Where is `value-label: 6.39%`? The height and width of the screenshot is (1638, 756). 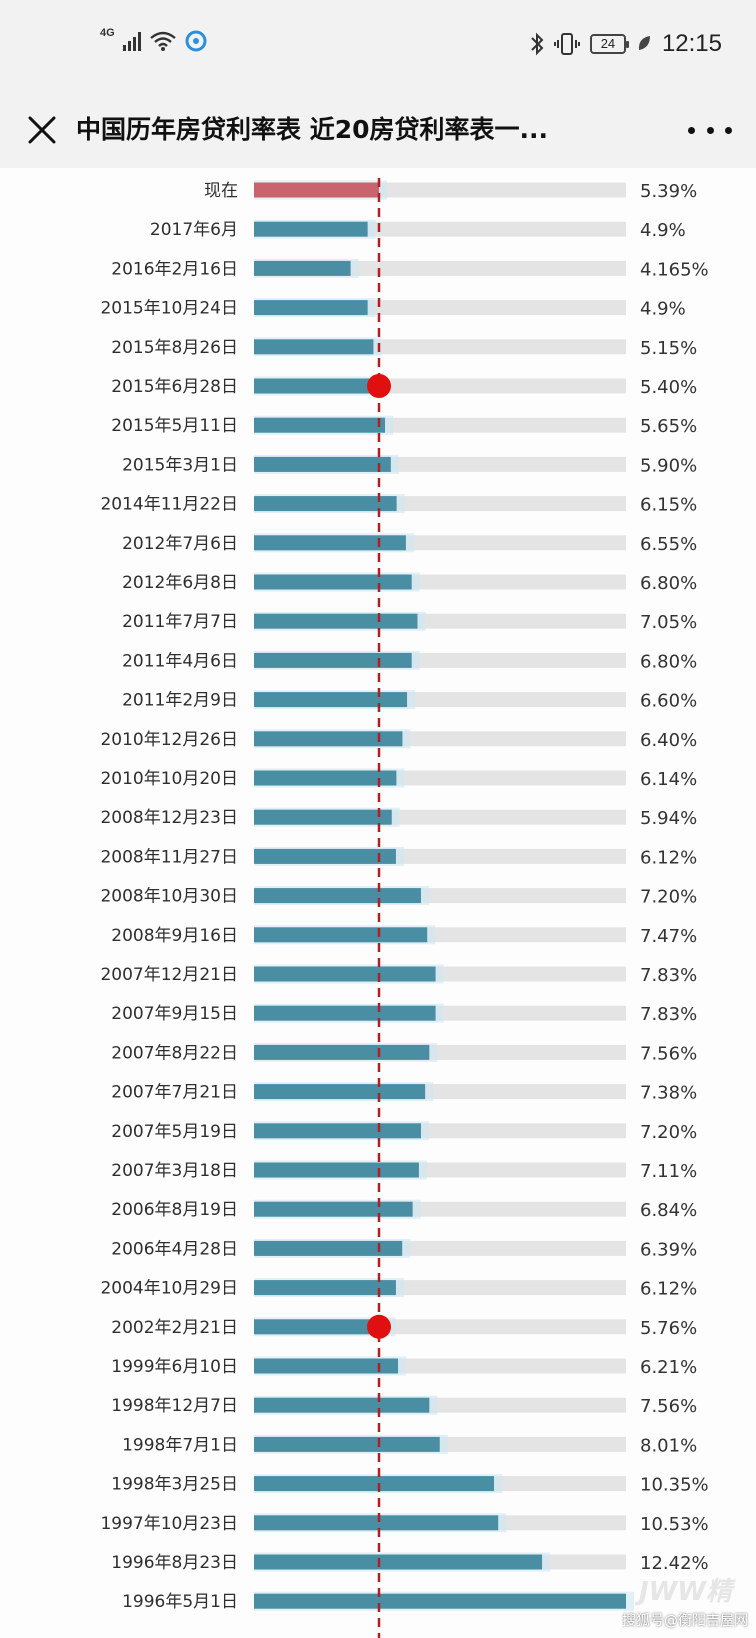 value-label: 6.39% is located at coordinates (668, 1249).